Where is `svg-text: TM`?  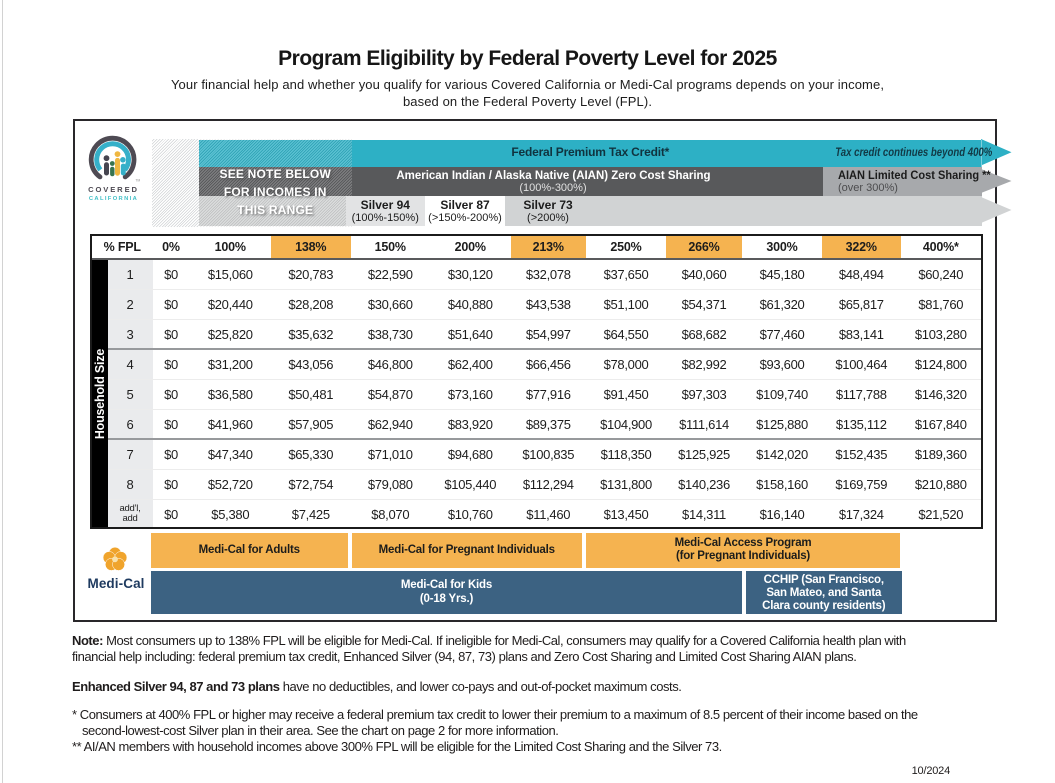
svg-text: TM is located at coordinates (138, 181).